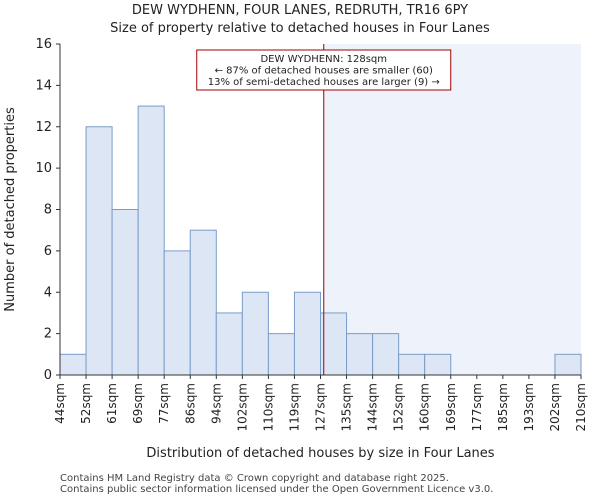 The height and width of the screenshot is (500, 600). What do you see at coordinates (438, 364) in the screenshot?
I see `bar-160sqm` at bounding box center [438, 364].